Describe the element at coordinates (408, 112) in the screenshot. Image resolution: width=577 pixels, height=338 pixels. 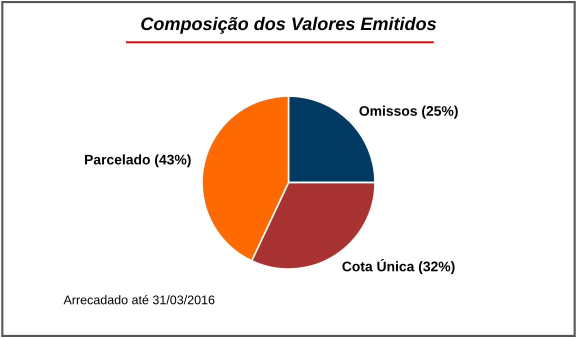
I see `slice-label: Omissos (25%)` at that location.